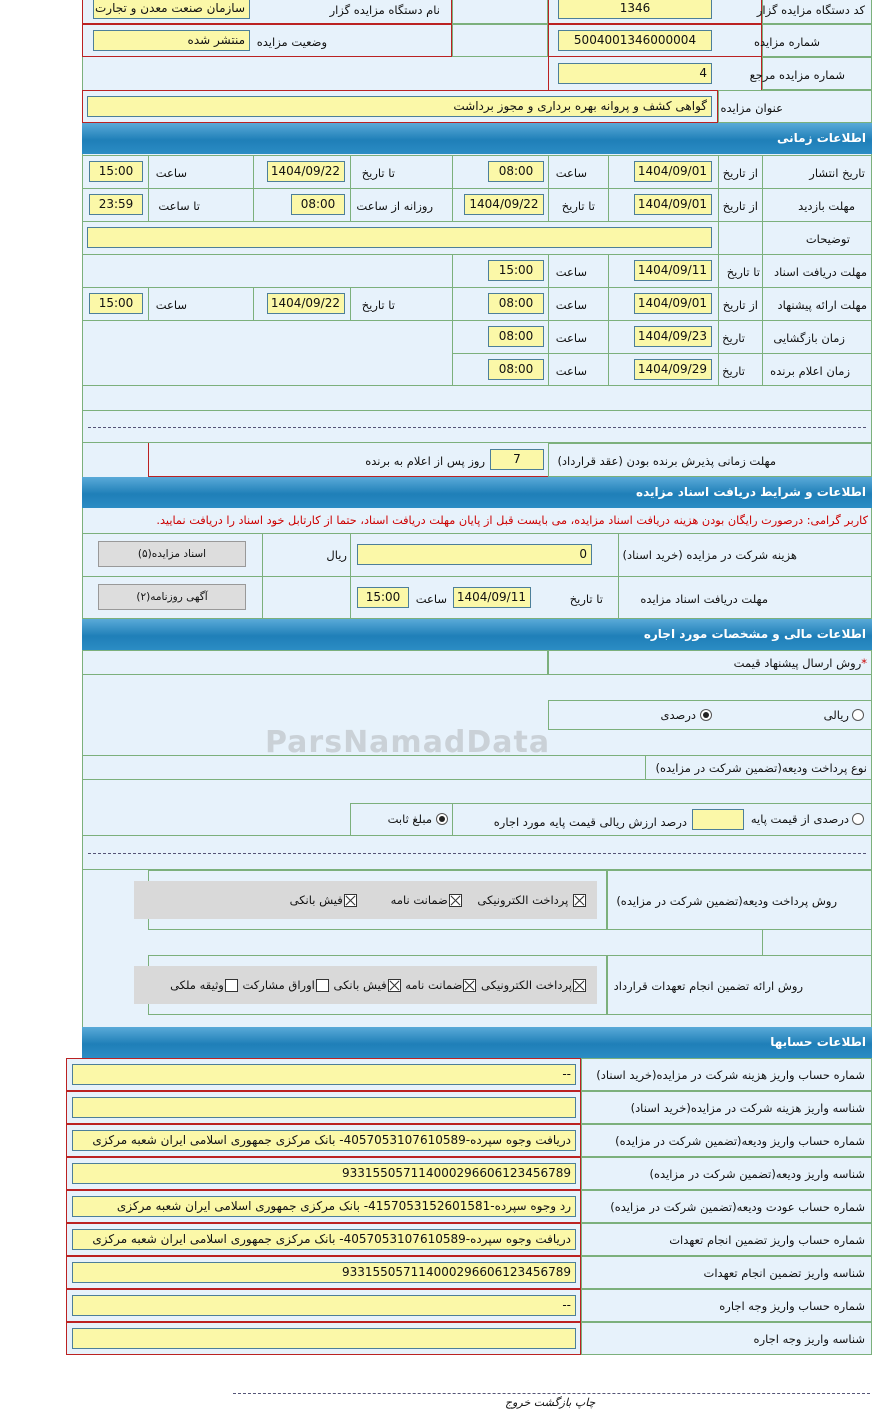  What do you see at coordinates (504, 204) in the screenshot?
I see `visit-to-date: 1404/09/22` at bounding box center [504, 204].